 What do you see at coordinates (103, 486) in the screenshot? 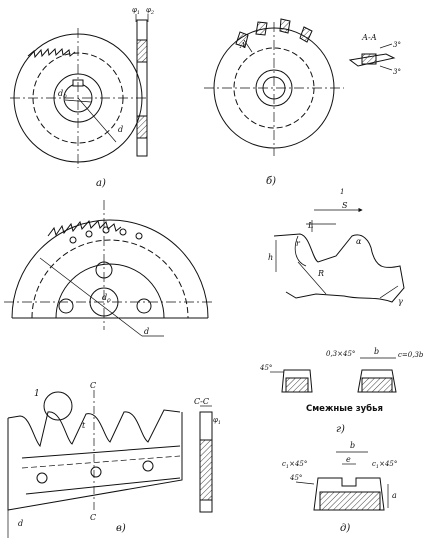
I see `segment-bottom-edge` at bounding box center [103, 486].